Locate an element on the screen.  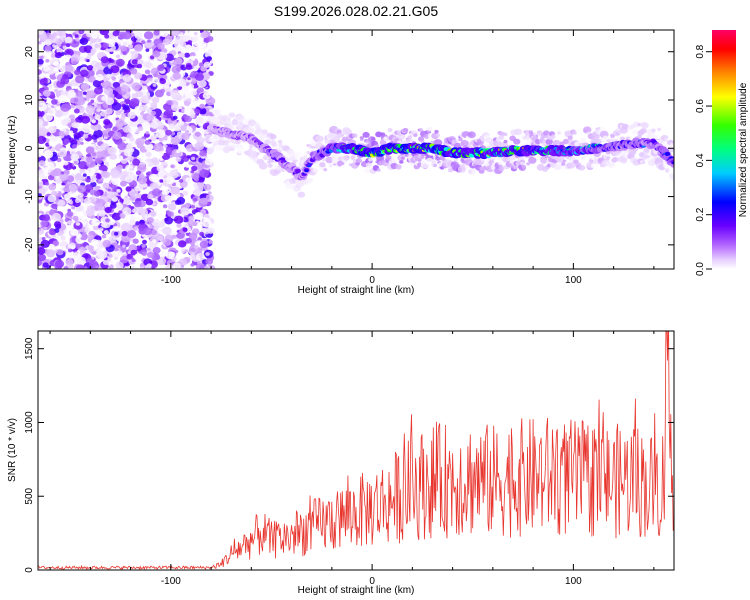
y-tick-label: -10 is located at coordinates (29, 196).